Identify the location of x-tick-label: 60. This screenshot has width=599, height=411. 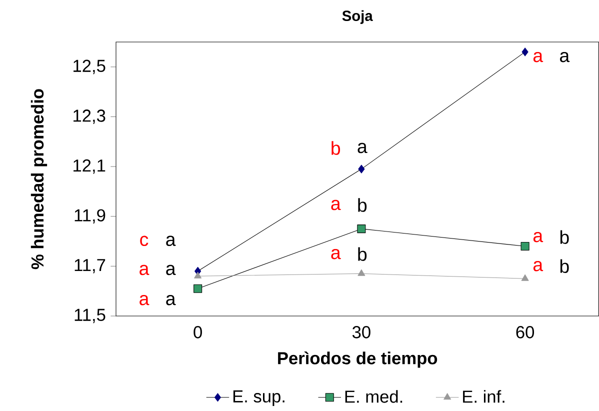
(525, 332).